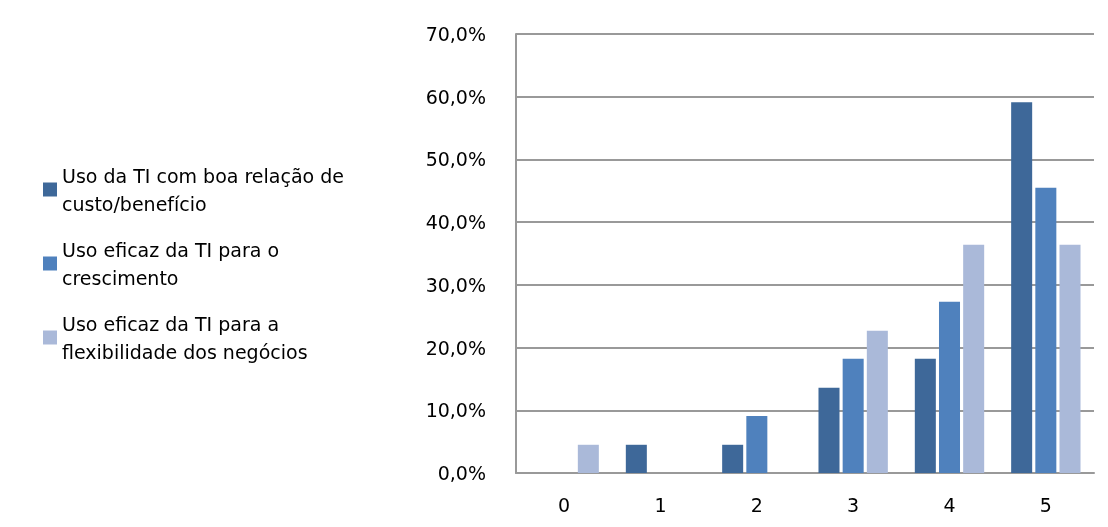 This screenshot has height=527, width=1108. What do you see at coordinates (461, 473) in the screenshot?
I see `y-tick-label: 0,0%` at bounding box center [461, 473].